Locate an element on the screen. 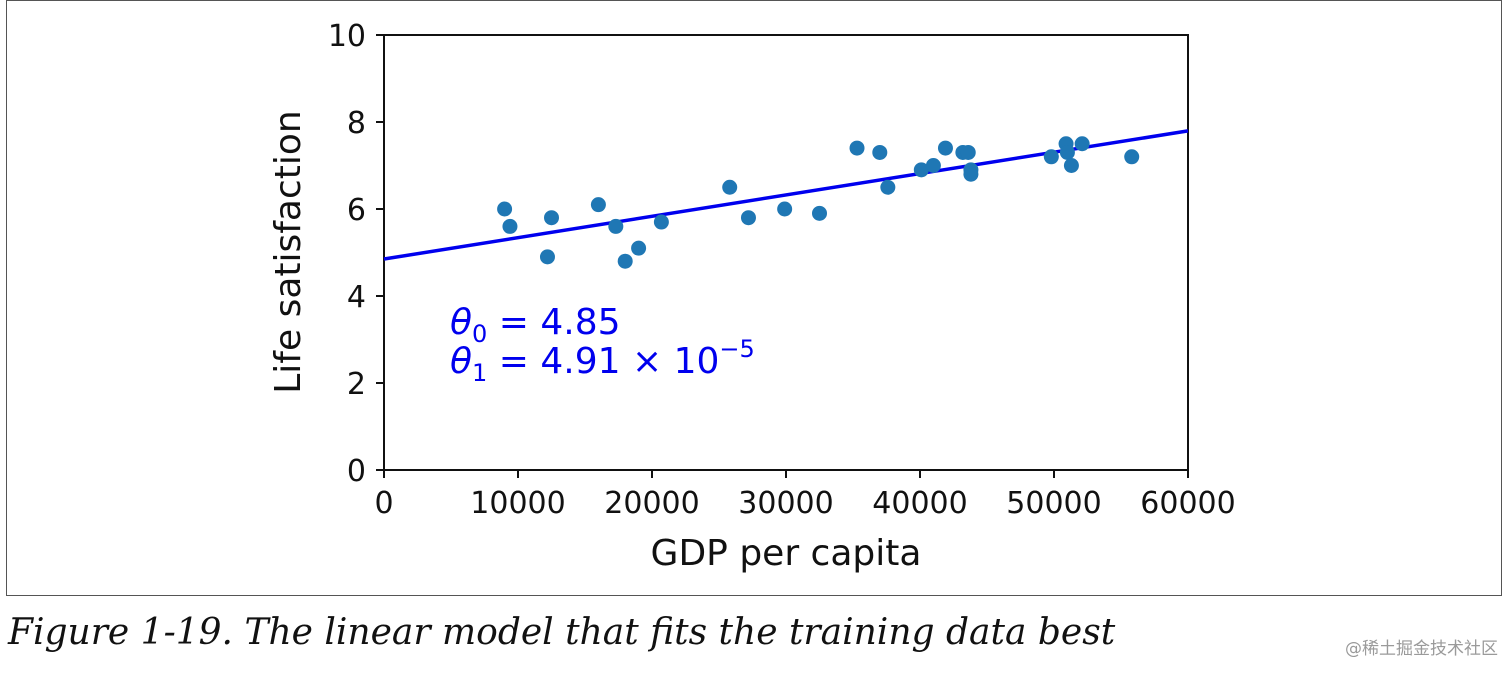 The width and height of the screenshot is (1512, 676). theta1-value: = 4.91 × 10 is located at coordinates (603, 361).